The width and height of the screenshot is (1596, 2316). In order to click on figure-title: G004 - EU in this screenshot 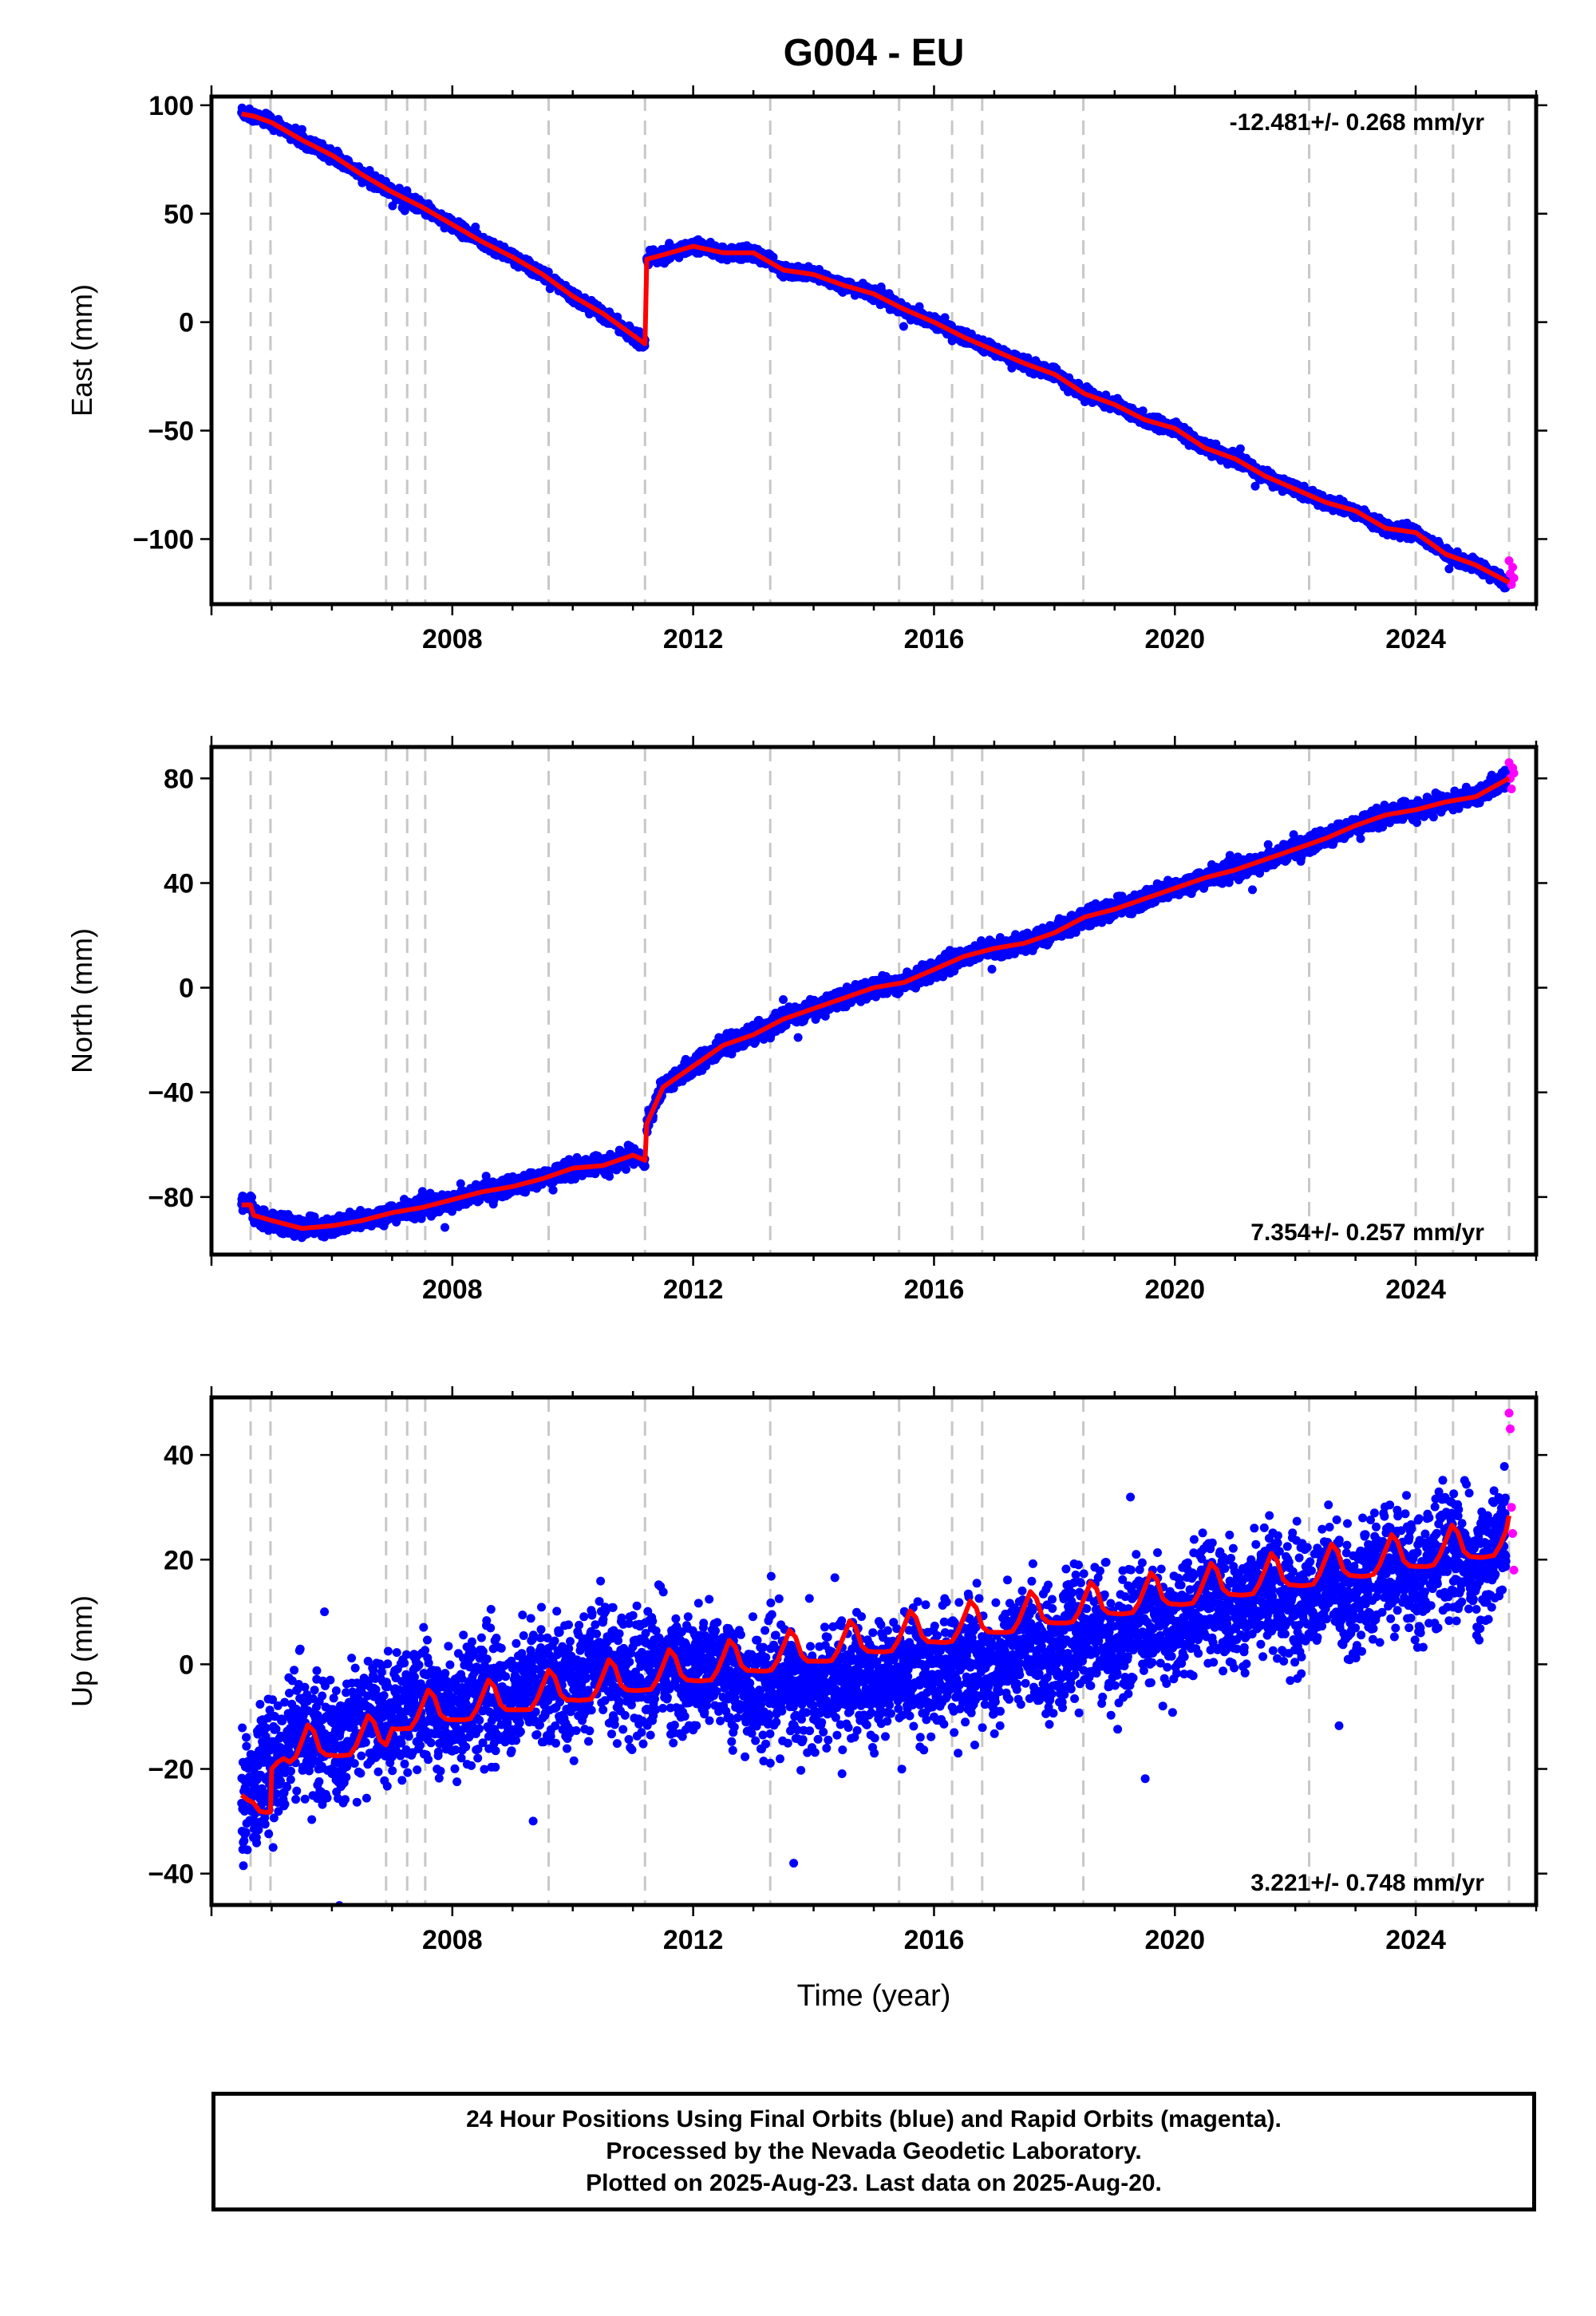, I will do `click(874, 53)`.